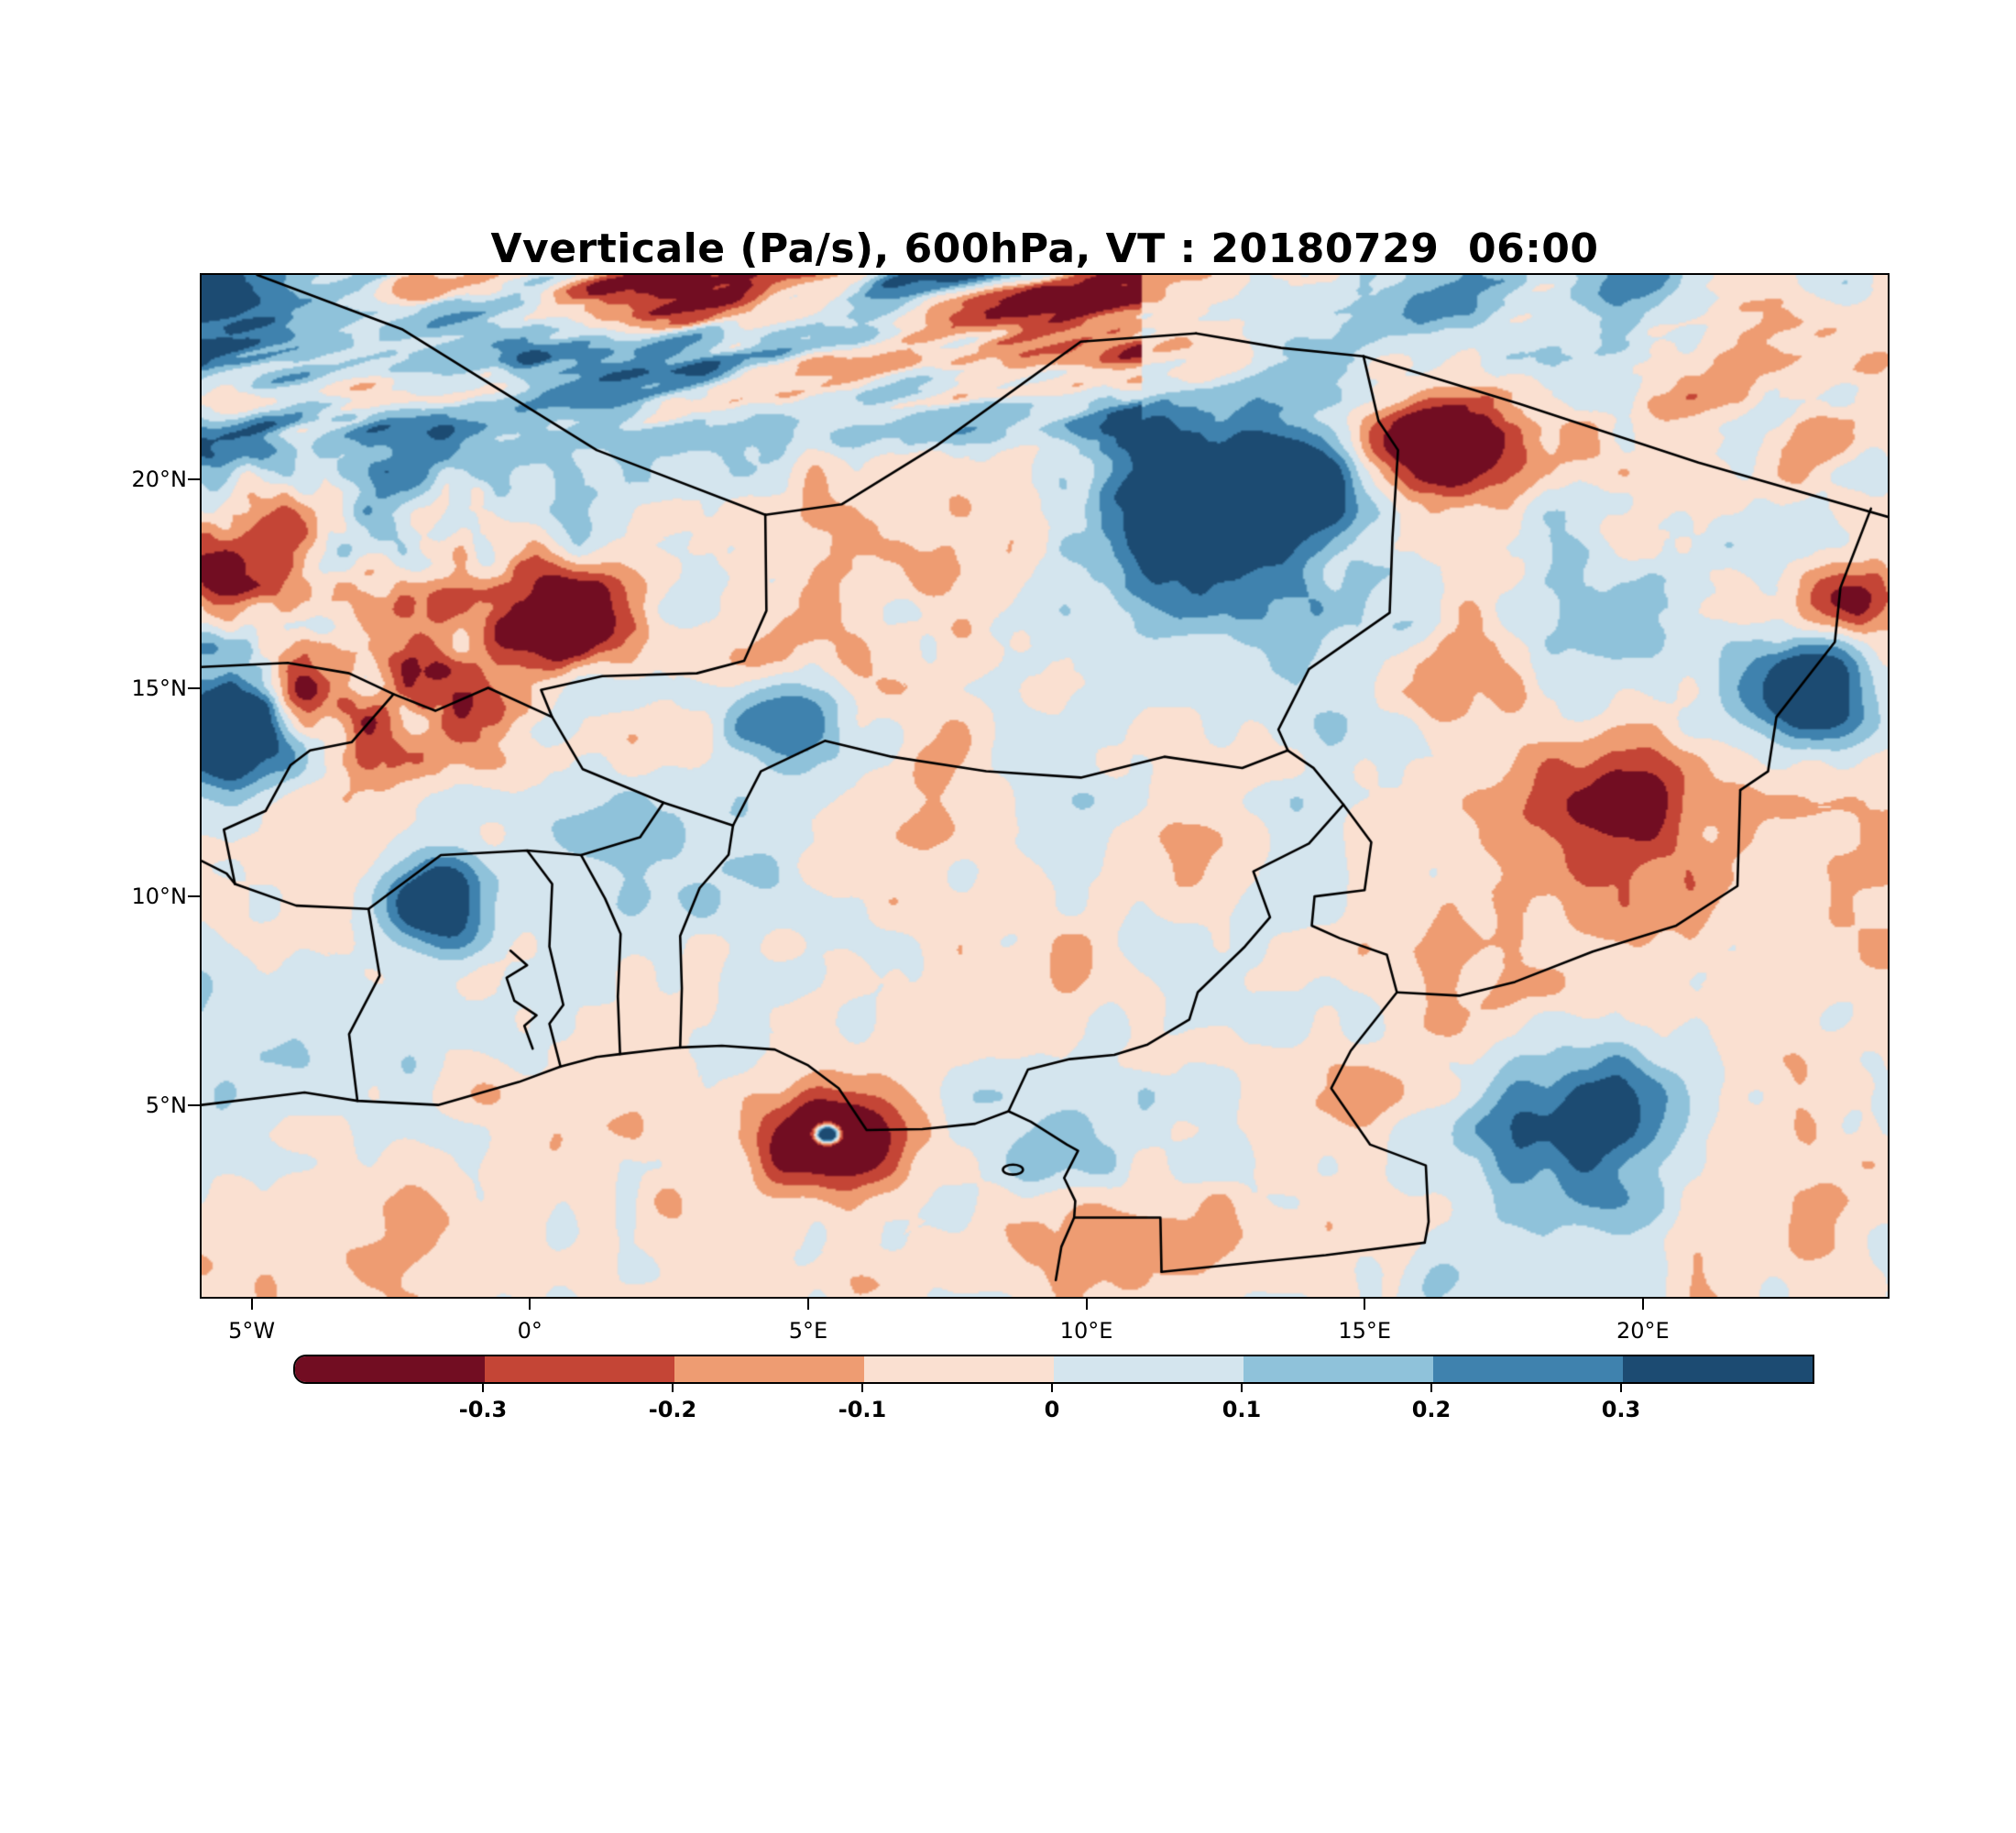  What do you see at coordinates (808, 1331) in the screenshot?
I see `lon-tick-label: 5°E` at bounding box center [808, 1331].